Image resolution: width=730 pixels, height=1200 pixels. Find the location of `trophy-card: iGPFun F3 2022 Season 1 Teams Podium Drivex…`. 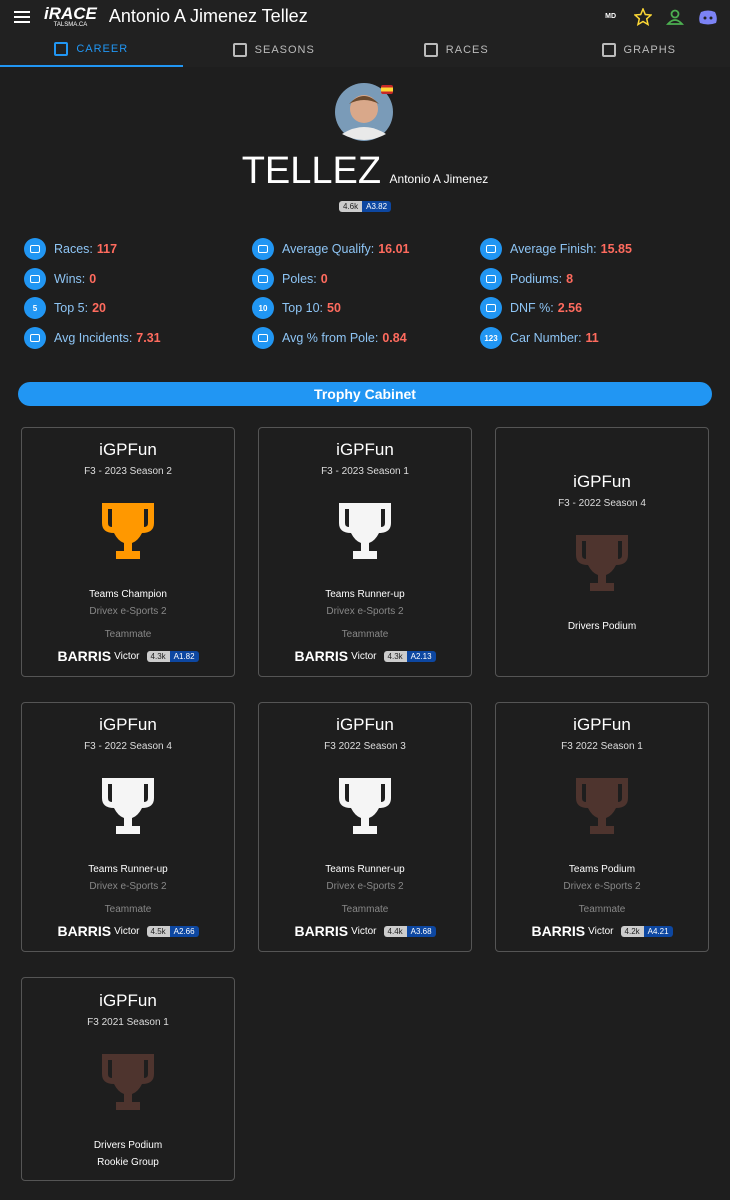

trophy-card: iGPFun F3 2022 Season 1 Teams Podium Drivex… is located at coordinates (602, 827).